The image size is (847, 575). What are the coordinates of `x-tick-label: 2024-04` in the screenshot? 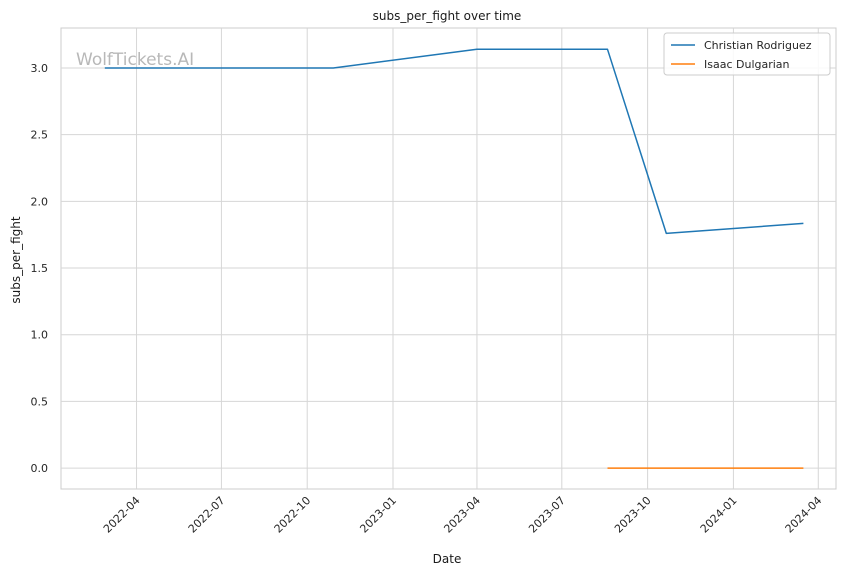 It's located at (804, 515).